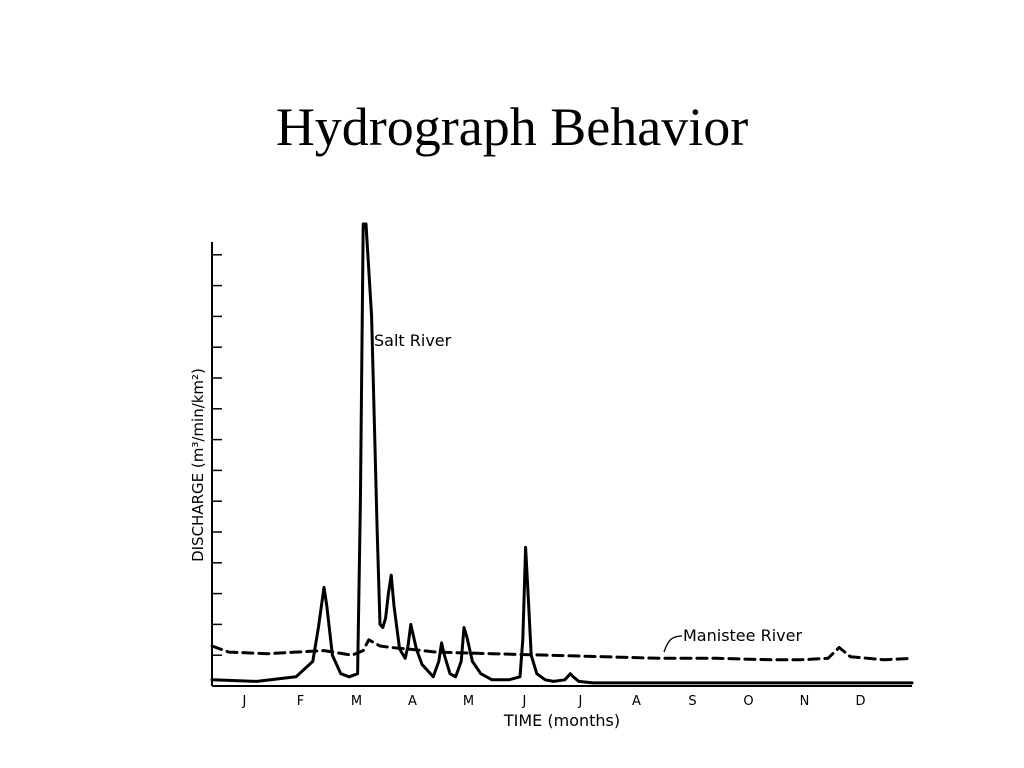 Image resolution: width=1024 pixels, height=768 pixels. I want to click on annotation-salt-river: Salt River, so click(413, 340).